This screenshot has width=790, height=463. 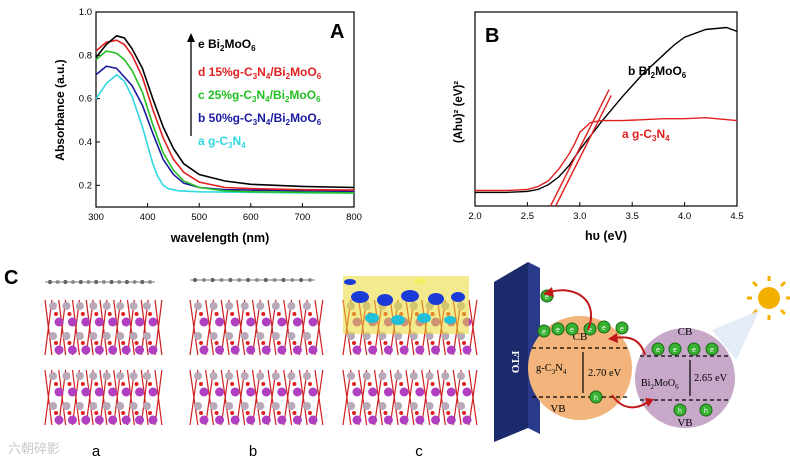 I want to click on panel-c-label-c: c, so click(x=419, y=451).